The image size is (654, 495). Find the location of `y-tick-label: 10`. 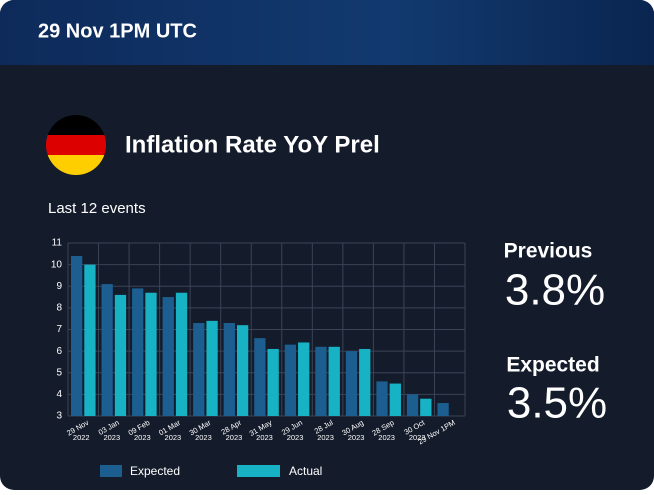

y-tick-label: 10 is located at coordinates (57, 264).